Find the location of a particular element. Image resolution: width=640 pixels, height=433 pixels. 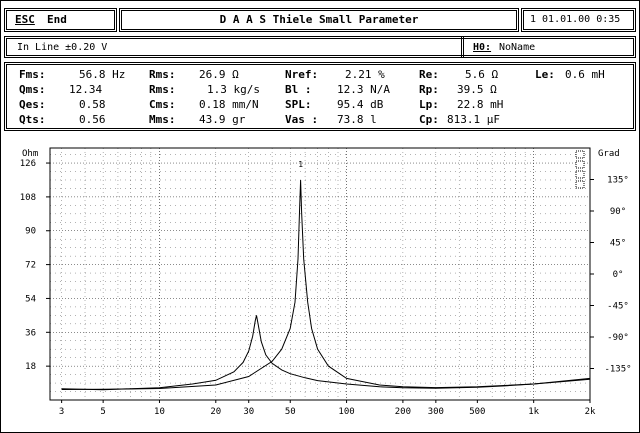

param-res-label: Rms: is located at coordinates (162, 74).